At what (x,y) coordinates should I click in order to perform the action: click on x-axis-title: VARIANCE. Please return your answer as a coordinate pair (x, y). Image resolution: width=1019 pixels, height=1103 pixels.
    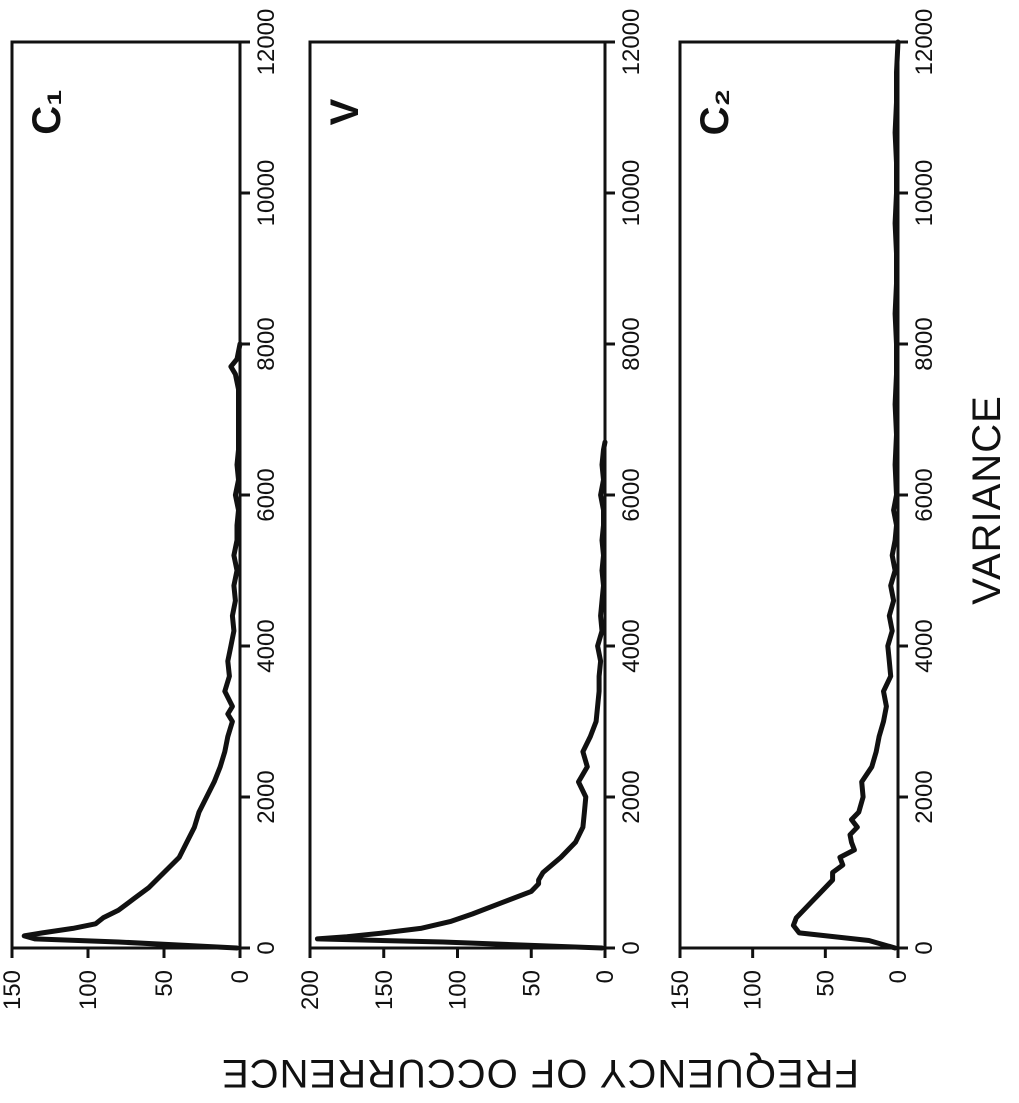
    Looking at the image, I should click on (987, 500).